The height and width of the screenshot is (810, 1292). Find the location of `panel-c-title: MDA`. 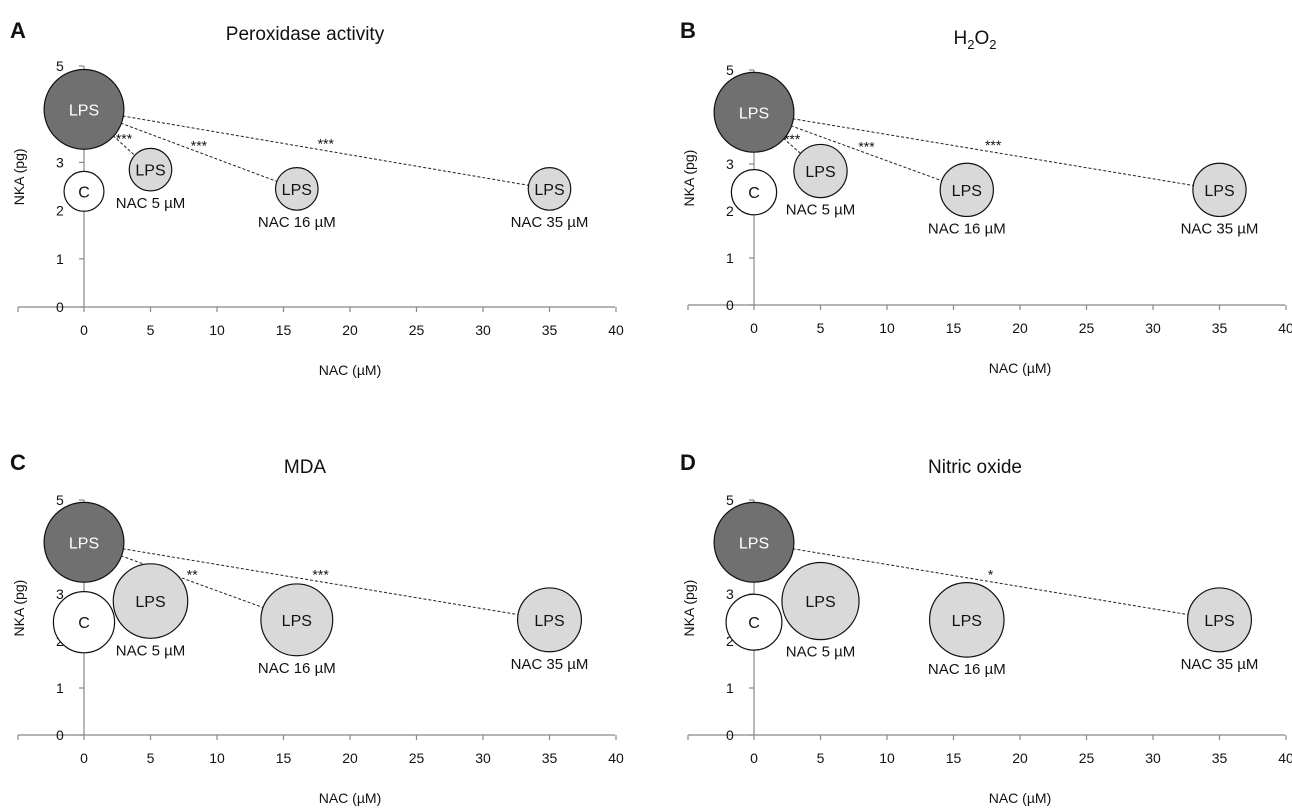

panel-c-title: MDA is located at coordinates (305, 467).